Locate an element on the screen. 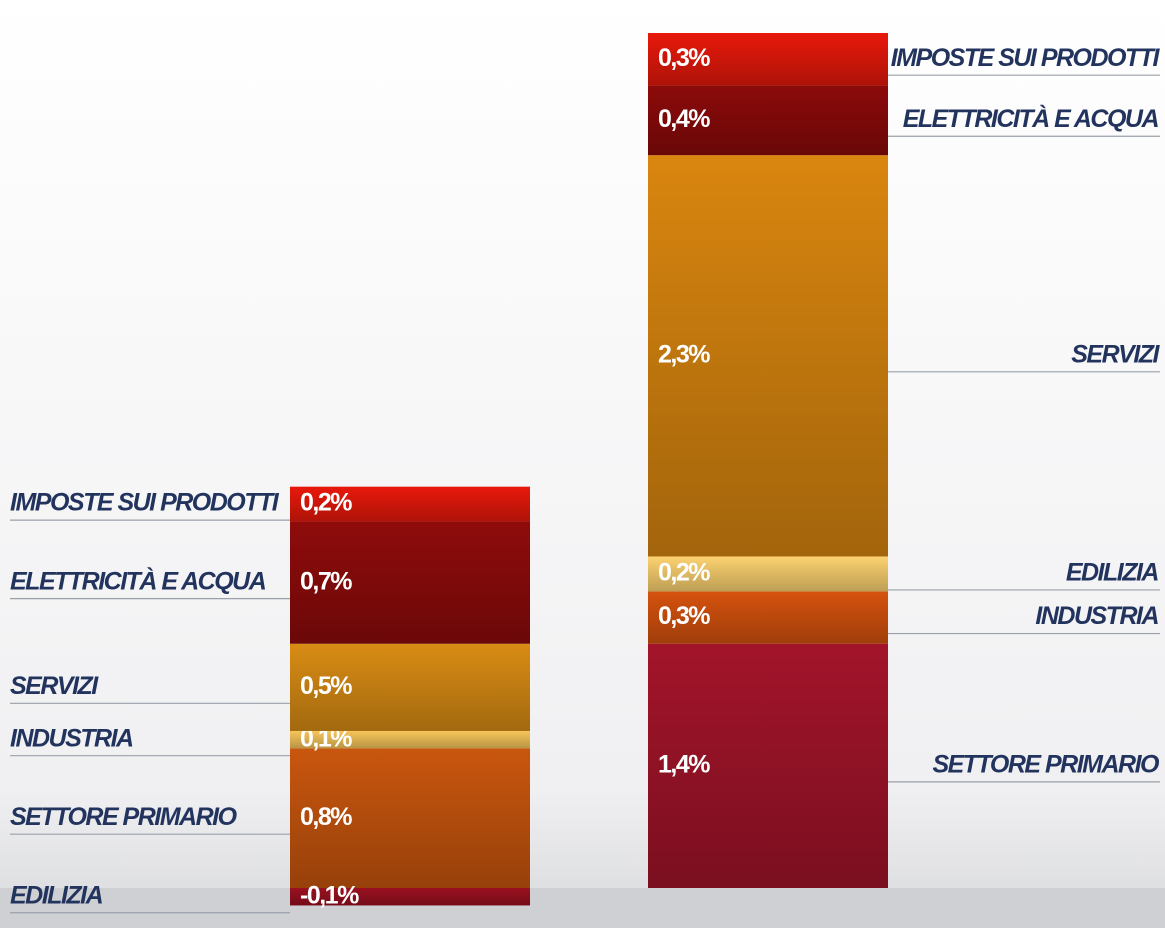 The height and width of the screenshot is (928, 1165). value-label: 0,5% is located at coordinates (326, 686).